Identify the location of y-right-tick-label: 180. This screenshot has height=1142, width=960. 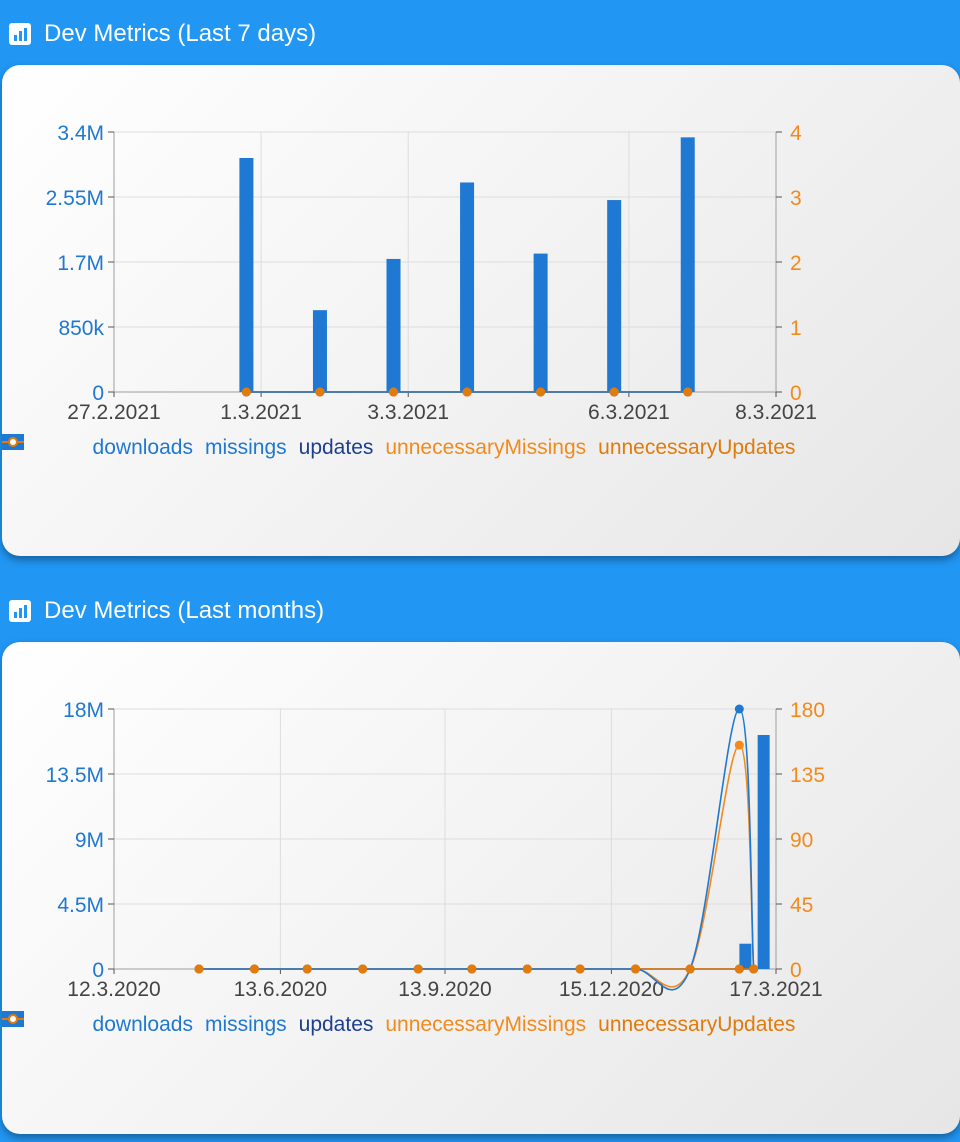
(807, 710).